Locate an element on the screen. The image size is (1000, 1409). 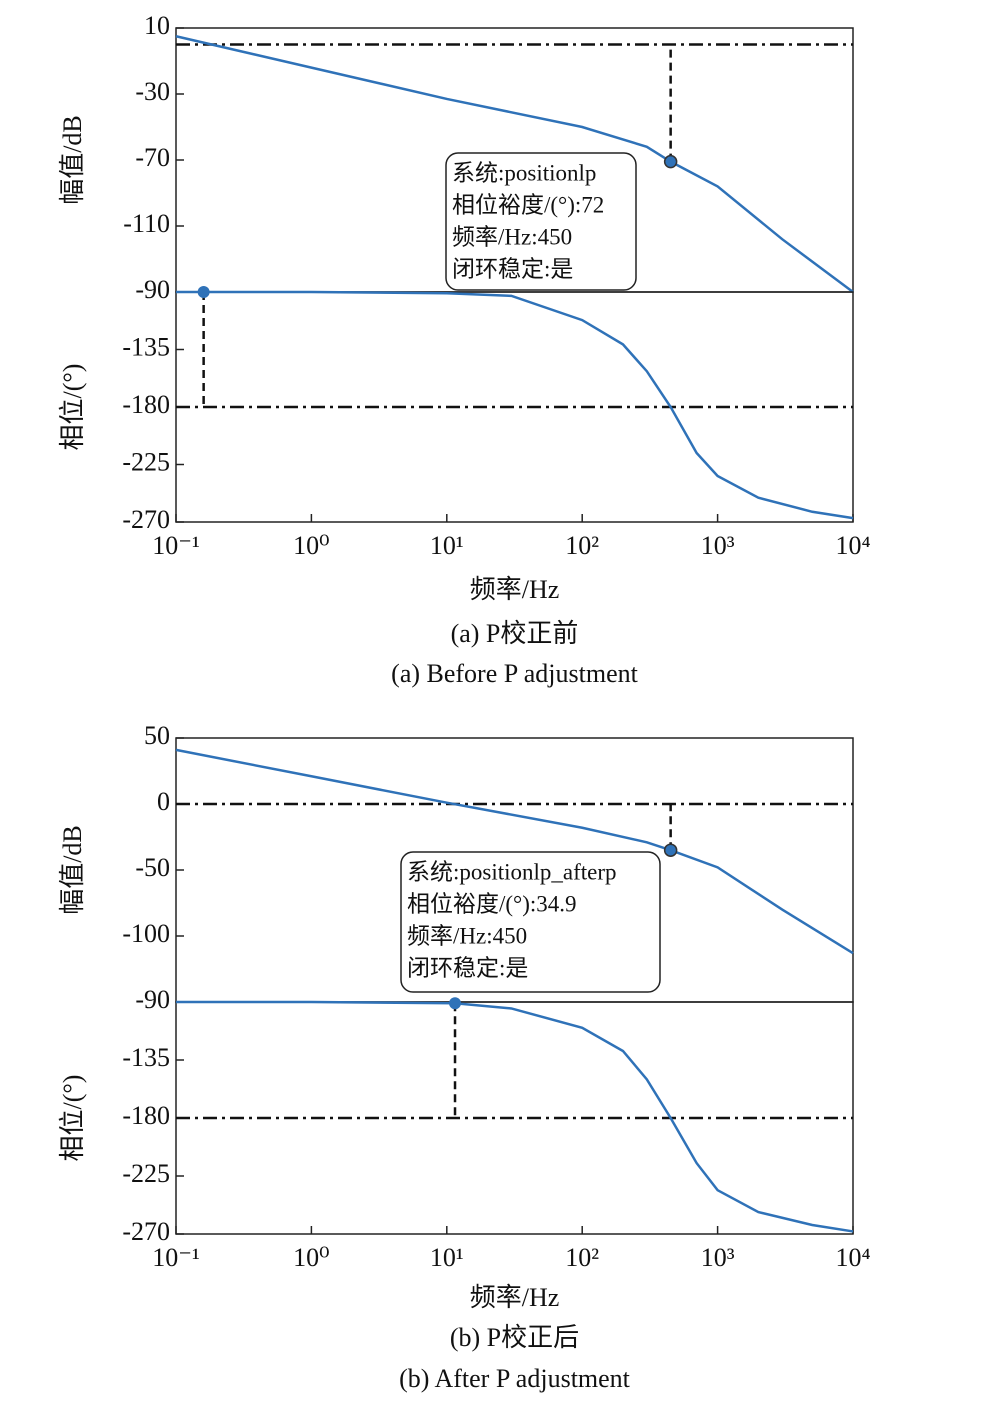
data-tip-line: 系统:positionlp_afterp is located at coordinates (512, 871).